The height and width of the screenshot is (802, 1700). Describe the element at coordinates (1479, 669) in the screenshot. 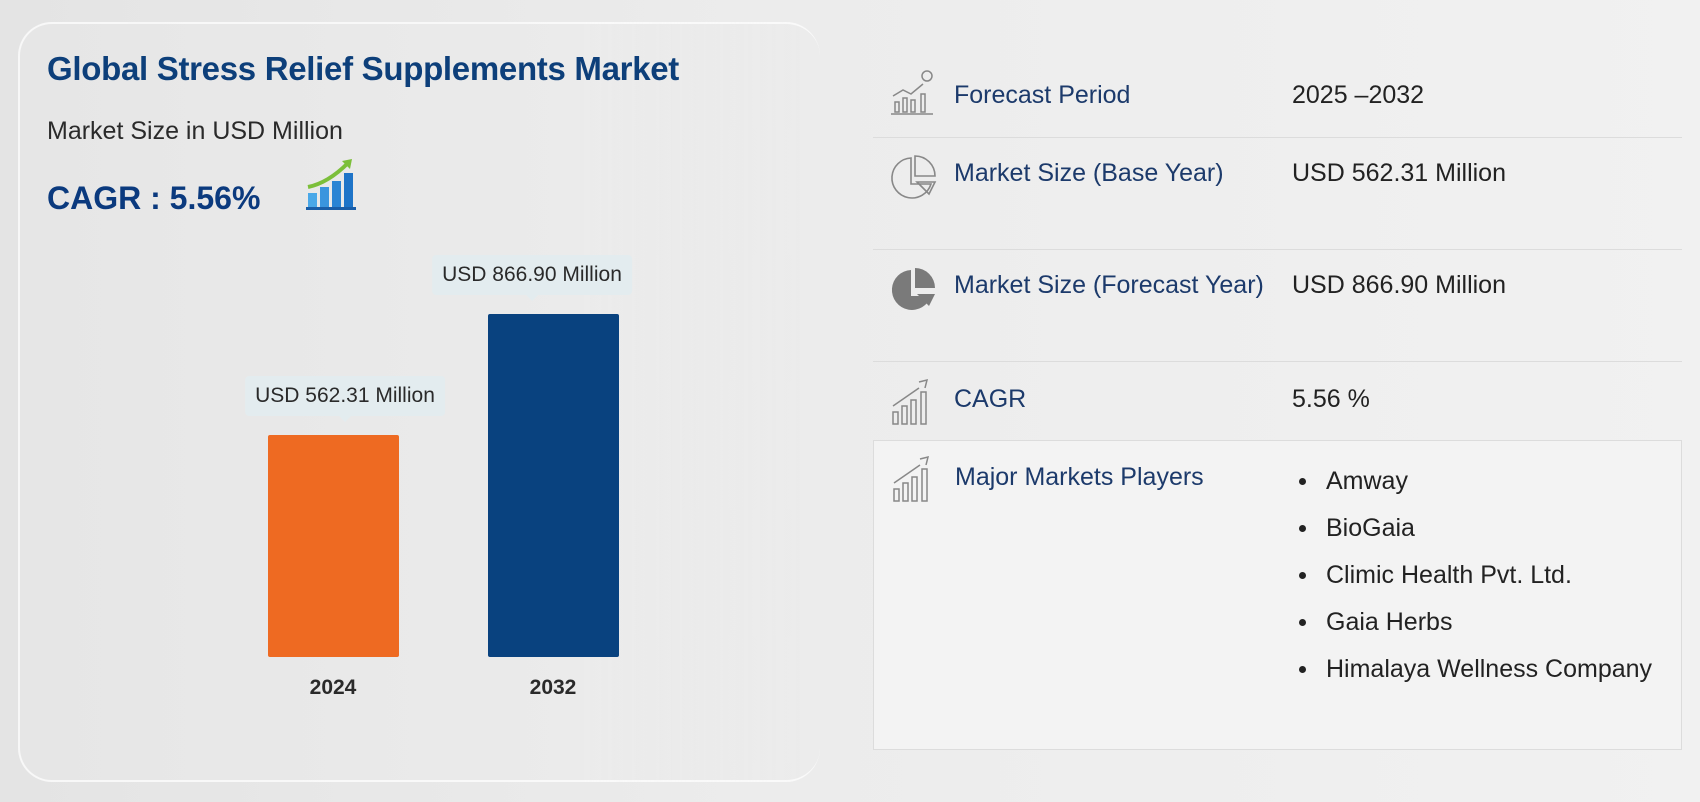

I see `list-item: Himalaya Wellness Company` at that location.